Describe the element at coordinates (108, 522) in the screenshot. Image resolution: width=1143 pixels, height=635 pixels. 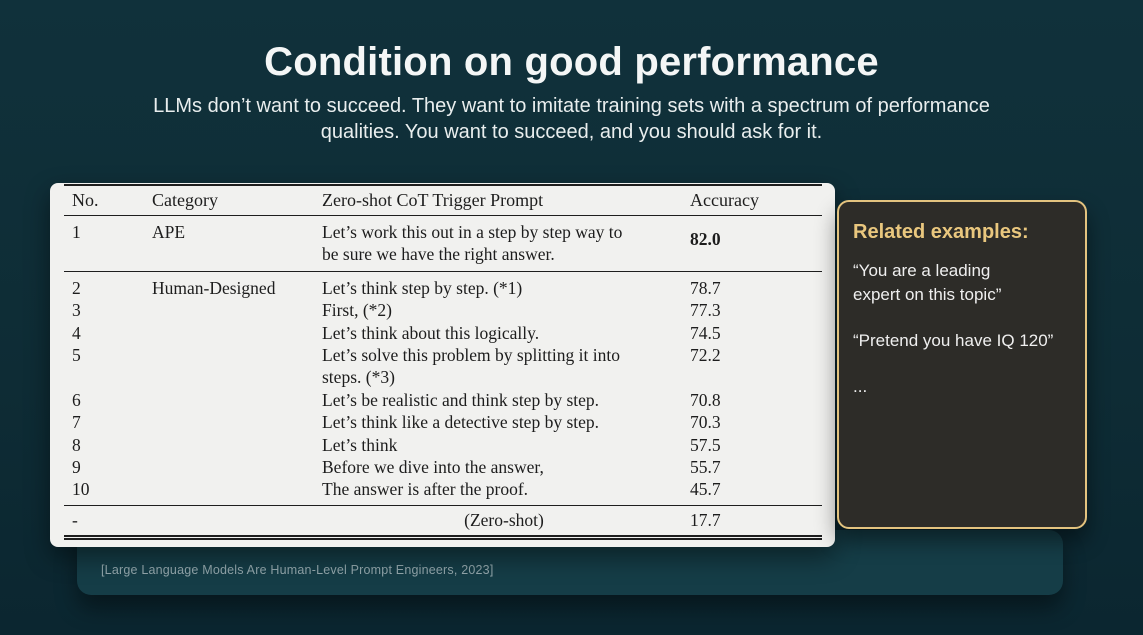
I see `cell-no: -` at that location.